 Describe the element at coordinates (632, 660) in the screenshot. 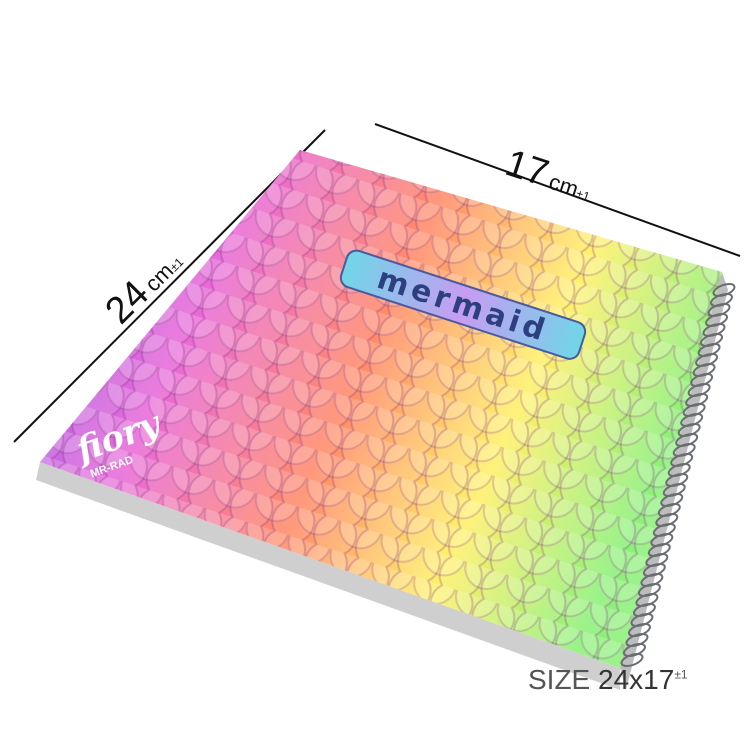

I see `spiral-ring` at that location.